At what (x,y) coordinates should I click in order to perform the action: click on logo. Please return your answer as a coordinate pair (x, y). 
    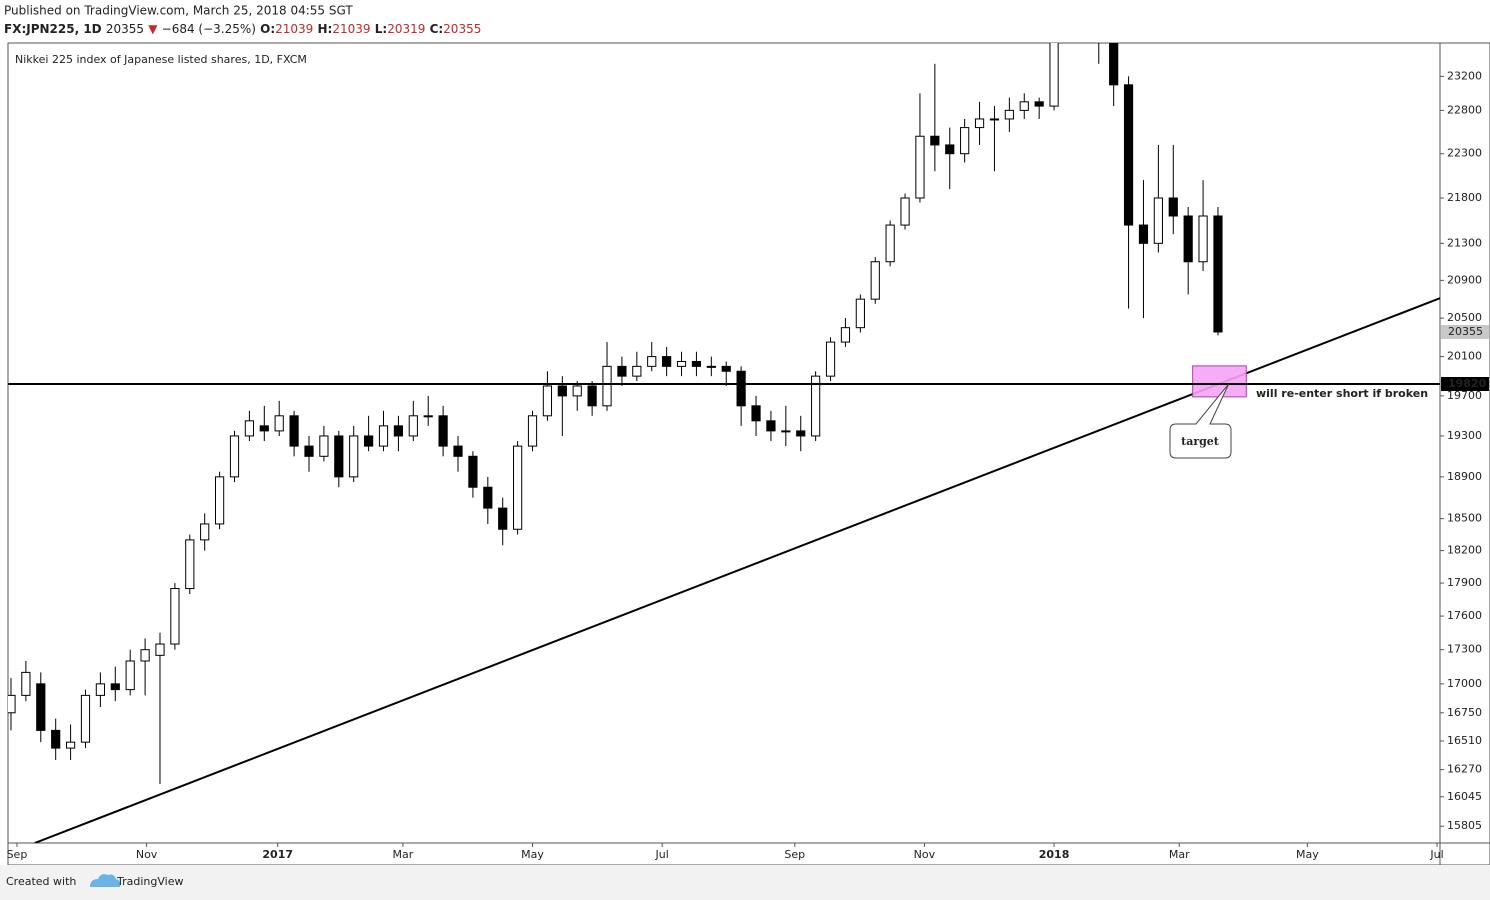
    Looking at the image, I should click on (105, 880).